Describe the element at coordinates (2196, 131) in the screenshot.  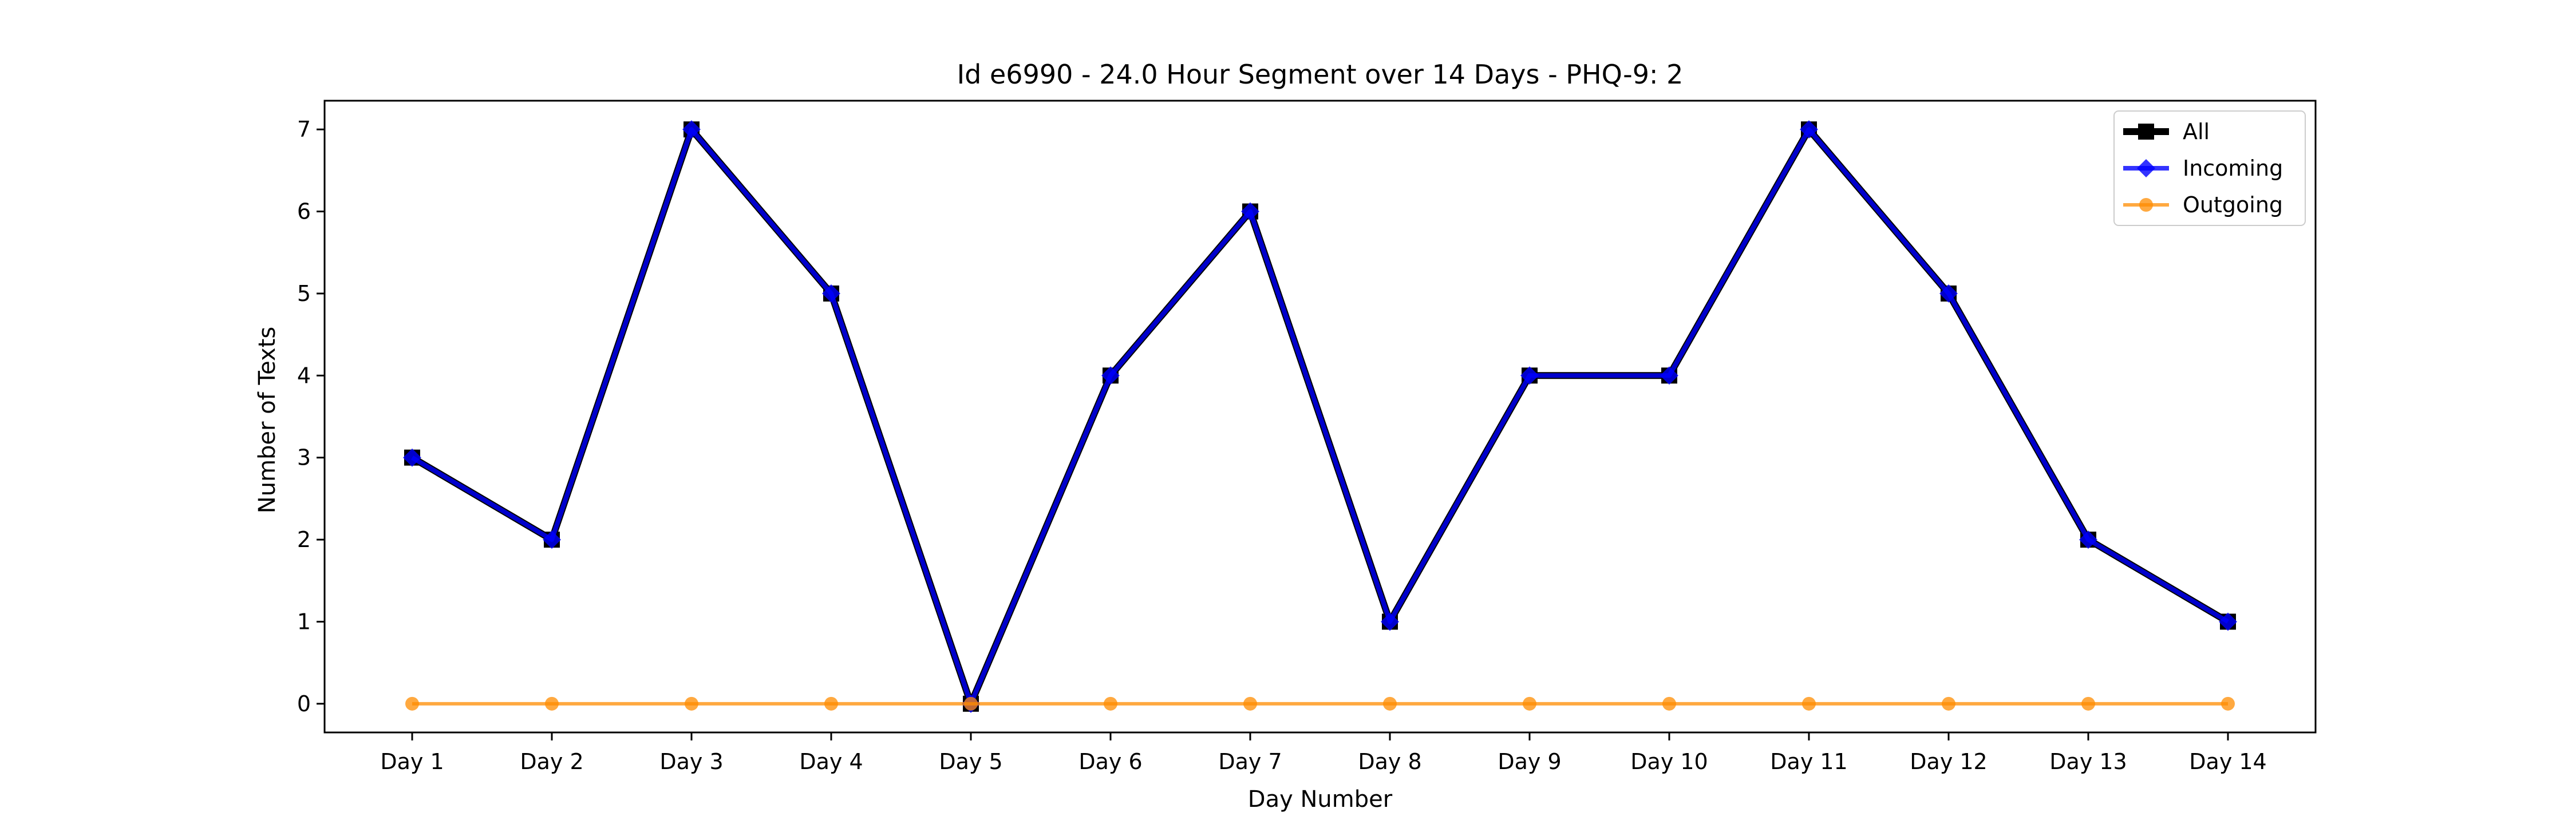
I see `legend-label: All` at that location.